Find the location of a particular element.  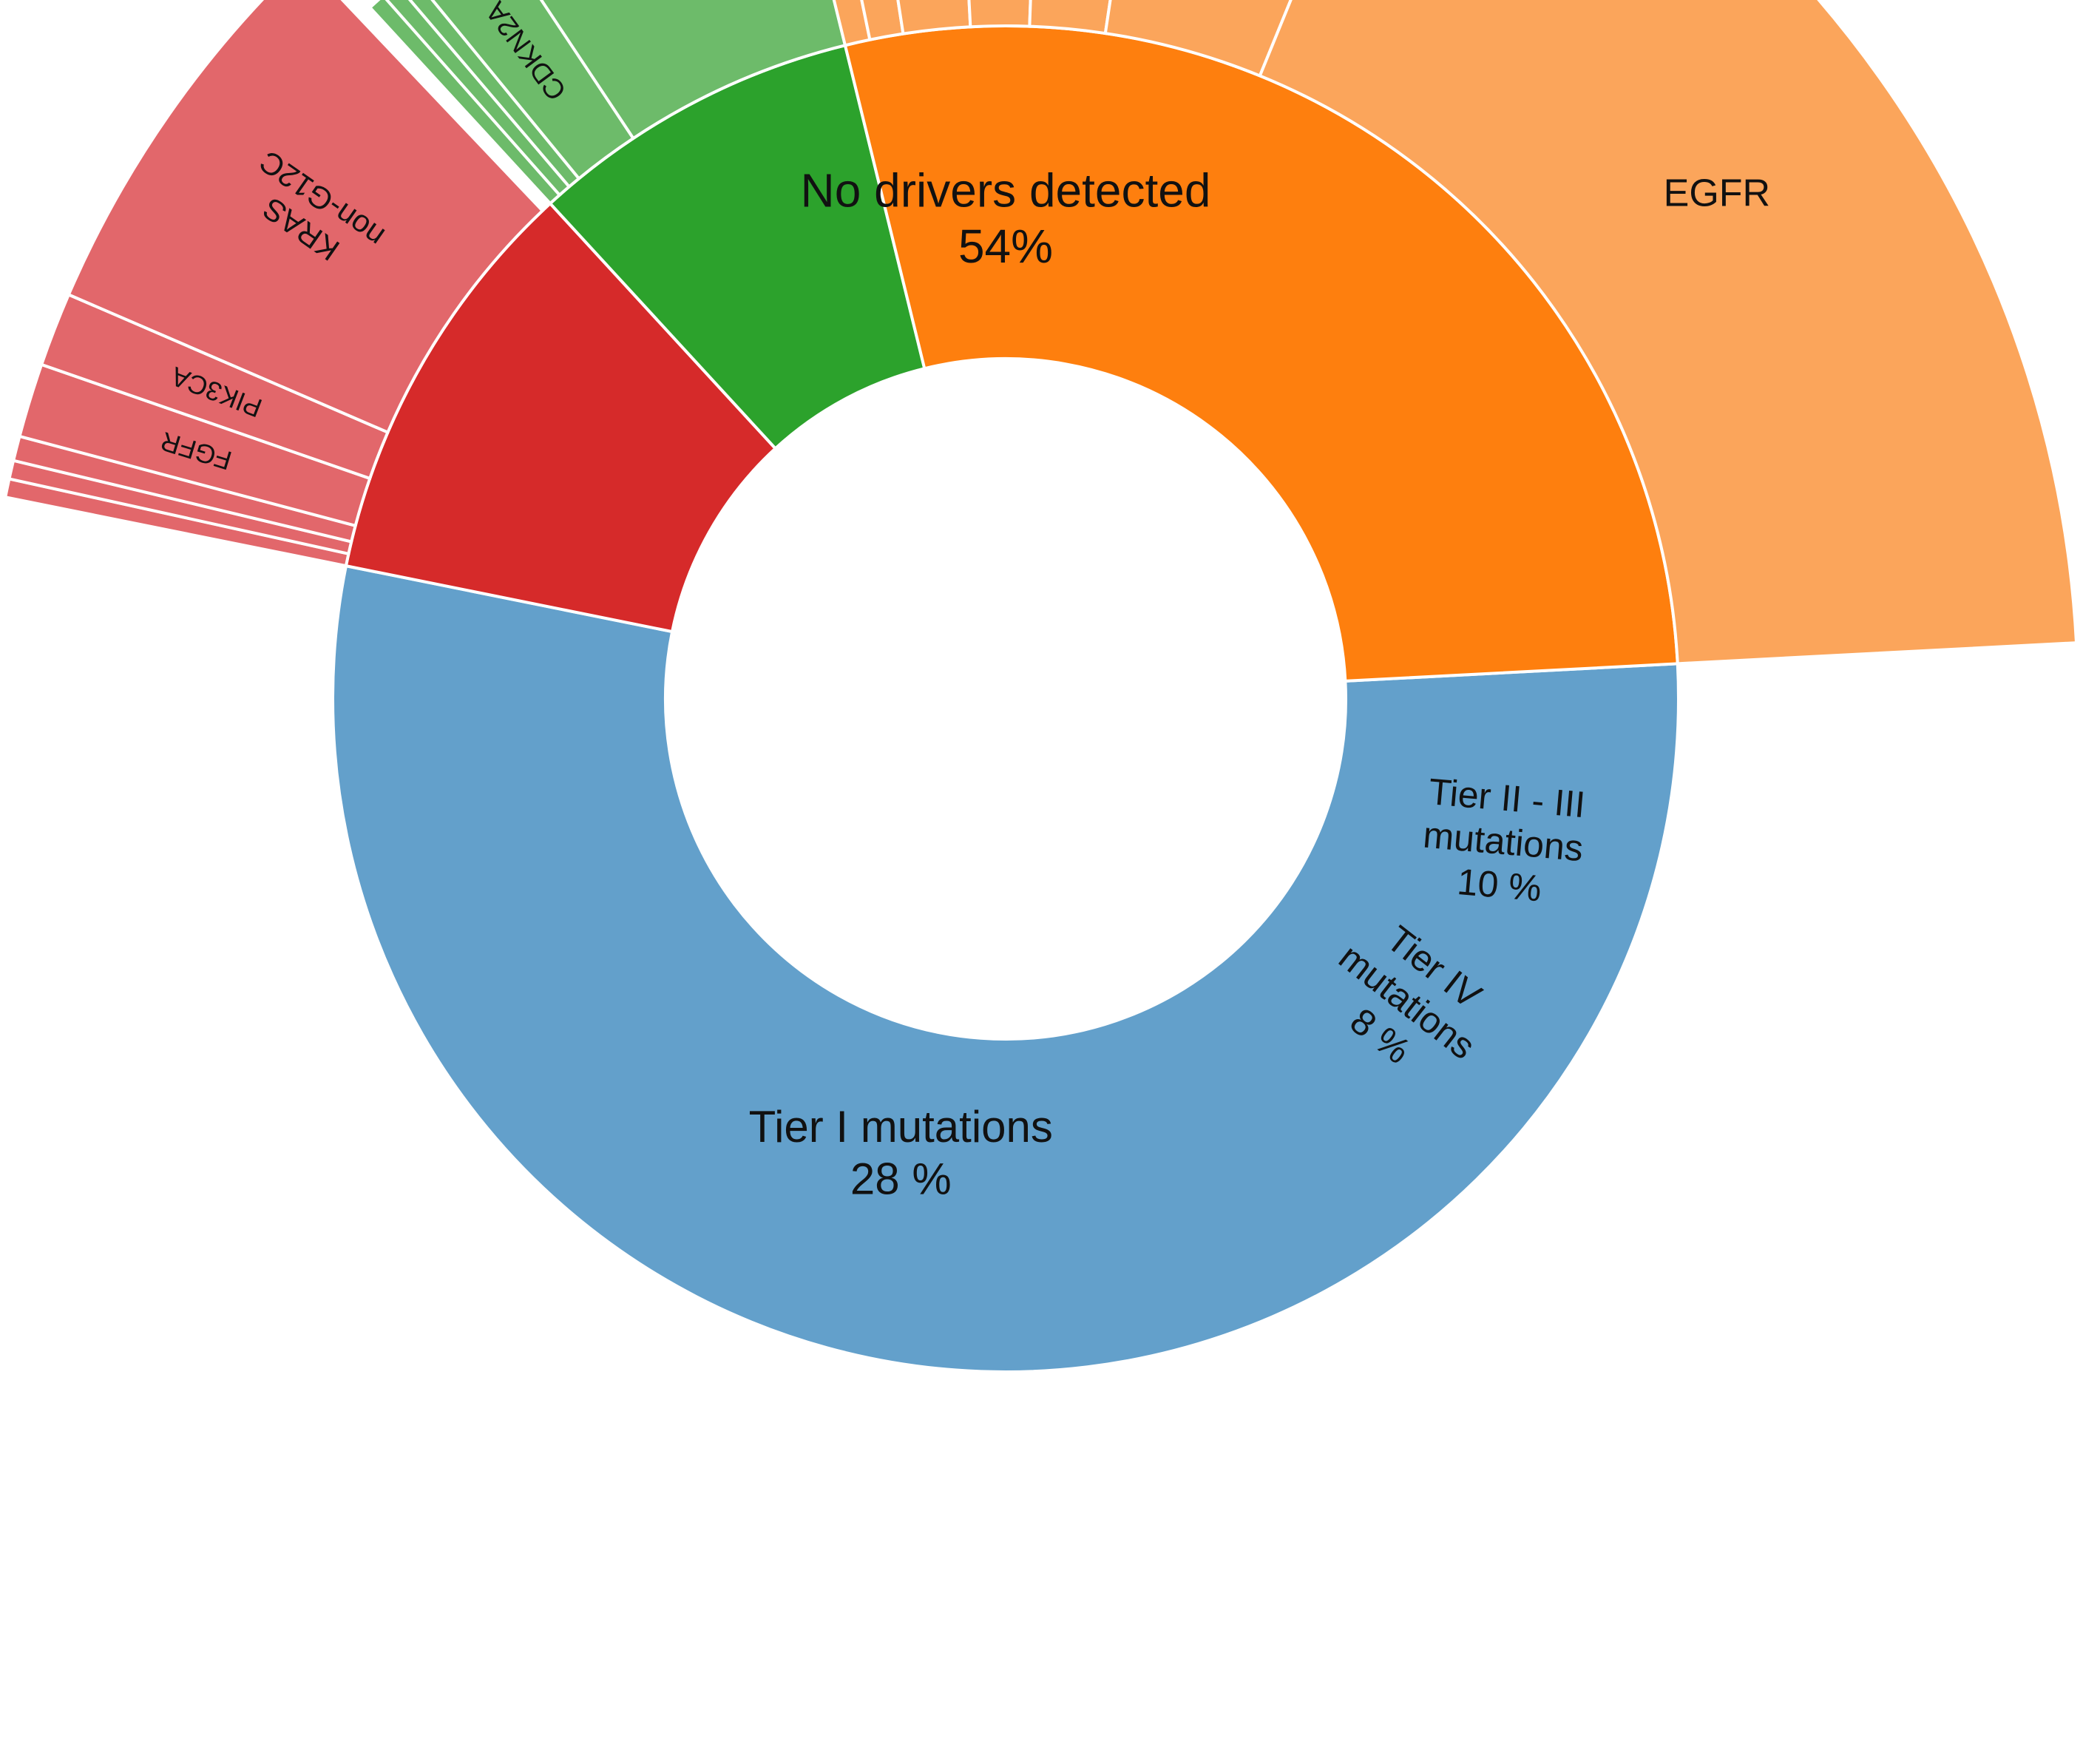

segment-tp53 is located at coordinates (693, 70).